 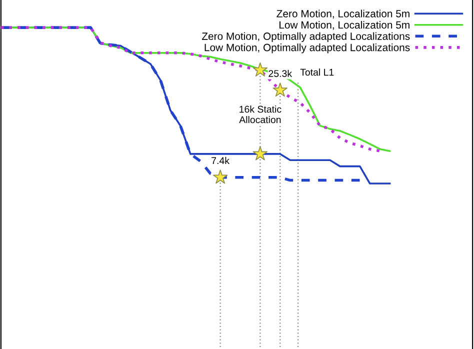 I want to click on annotation: 16k Static Allocation, so click(x=260, y=115).